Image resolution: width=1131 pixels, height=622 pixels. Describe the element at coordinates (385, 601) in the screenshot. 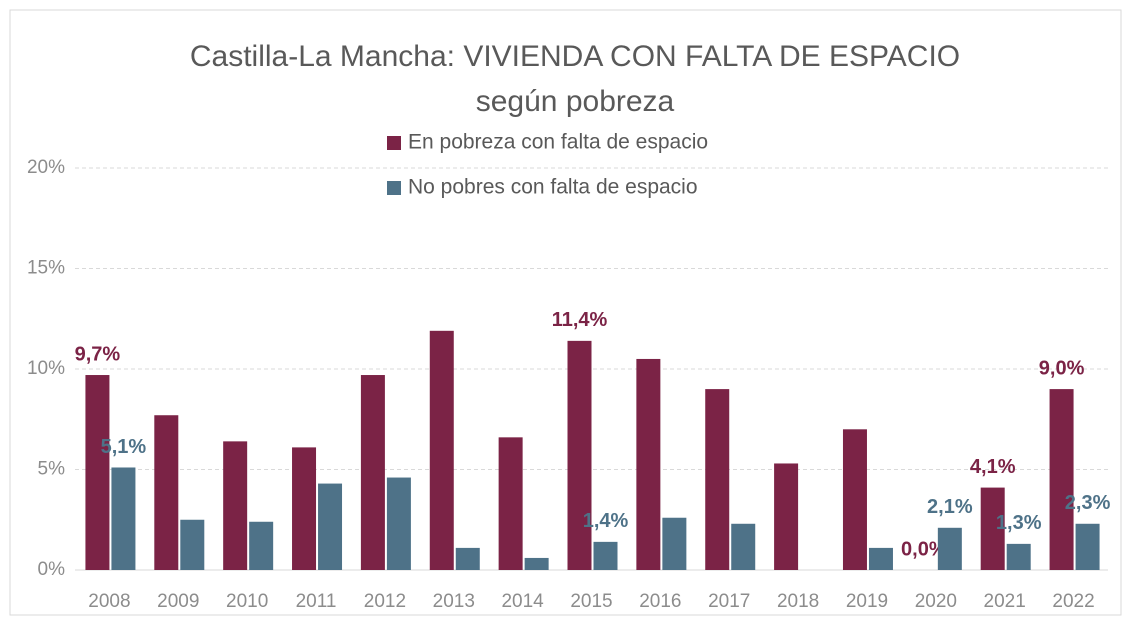

I see `x-tick-label: 2012` at that location.